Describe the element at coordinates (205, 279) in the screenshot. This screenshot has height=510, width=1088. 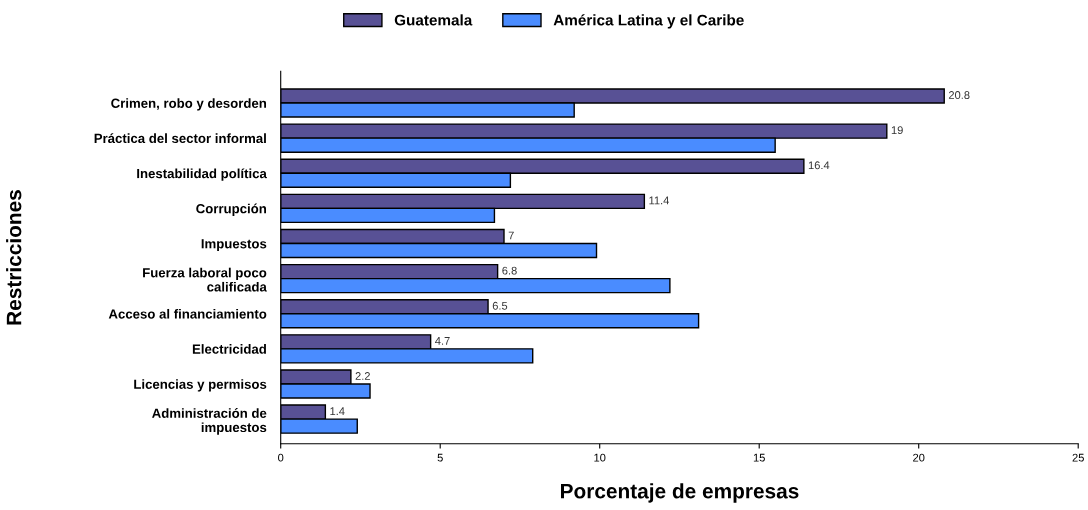
I see `y-tick-label: Fuerza laboral poco calificada` at that location.